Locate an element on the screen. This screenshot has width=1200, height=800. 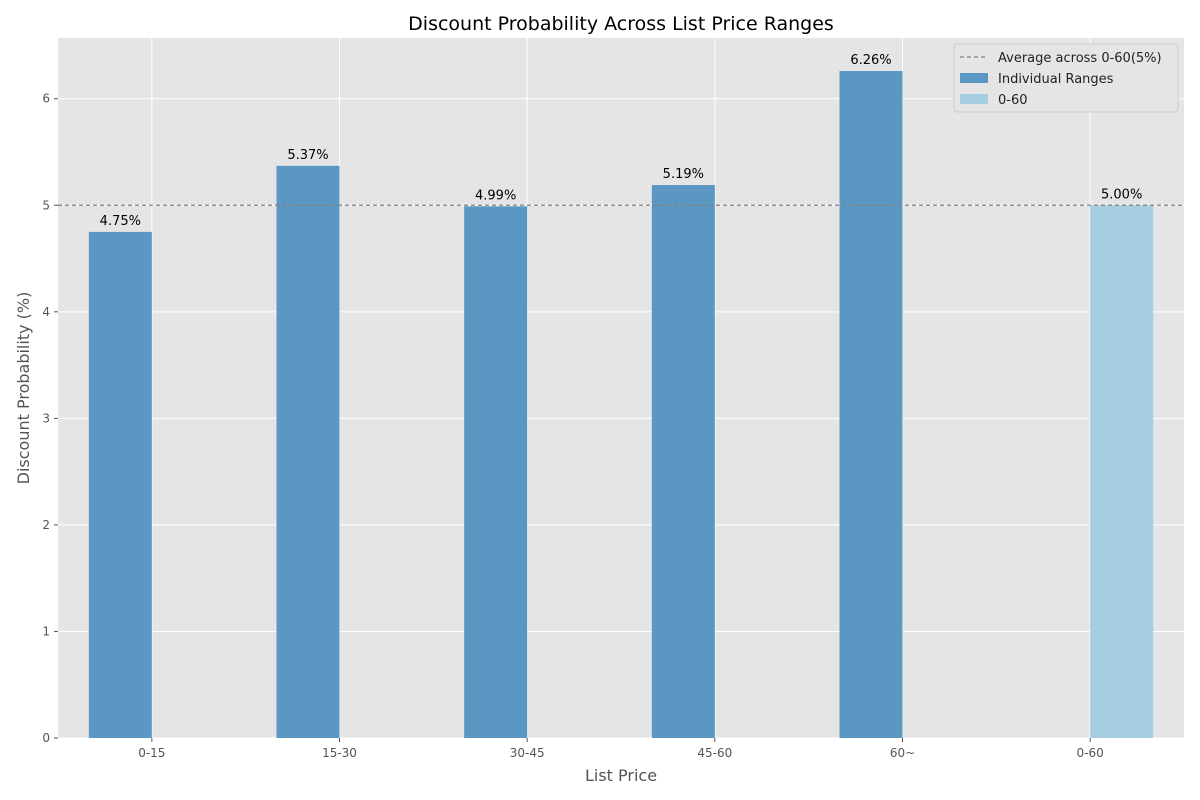
x-tick-label: 15-30 is located at coordinates (339, 753).